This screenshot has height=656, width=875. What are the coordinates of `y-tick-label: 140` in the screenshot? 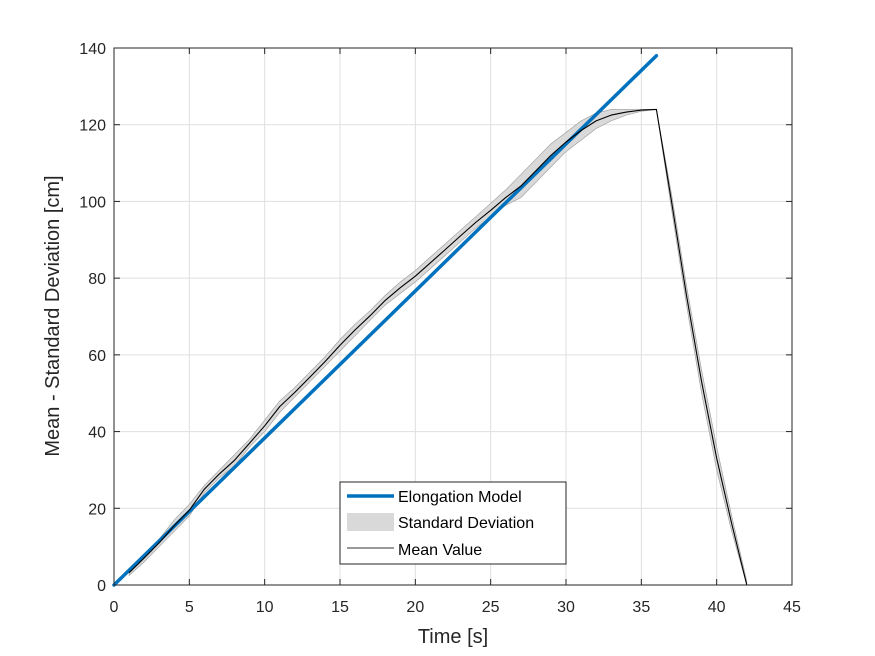 It's located at (92, 49).